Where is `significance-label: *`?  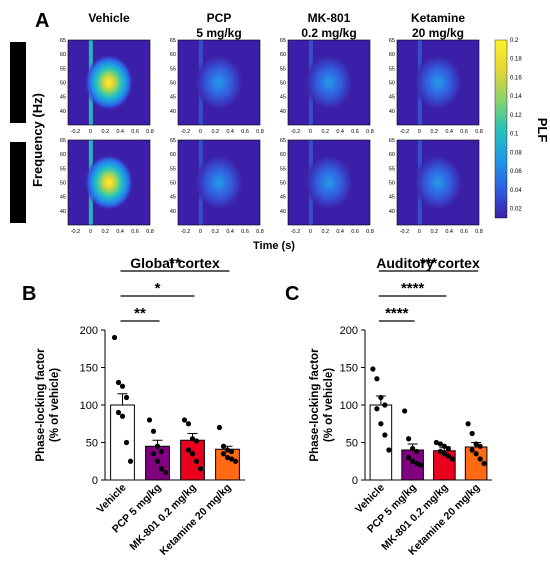
significance-label: * is located at coordinates (158, 288).